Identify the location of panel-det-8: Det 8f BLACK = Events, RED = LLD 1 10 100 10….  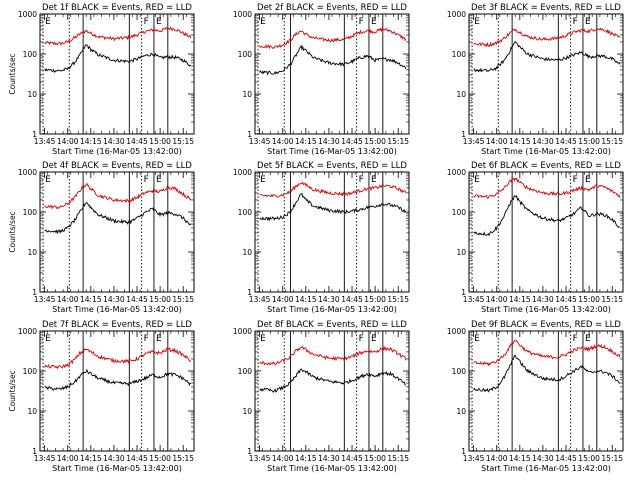
(321, 396).